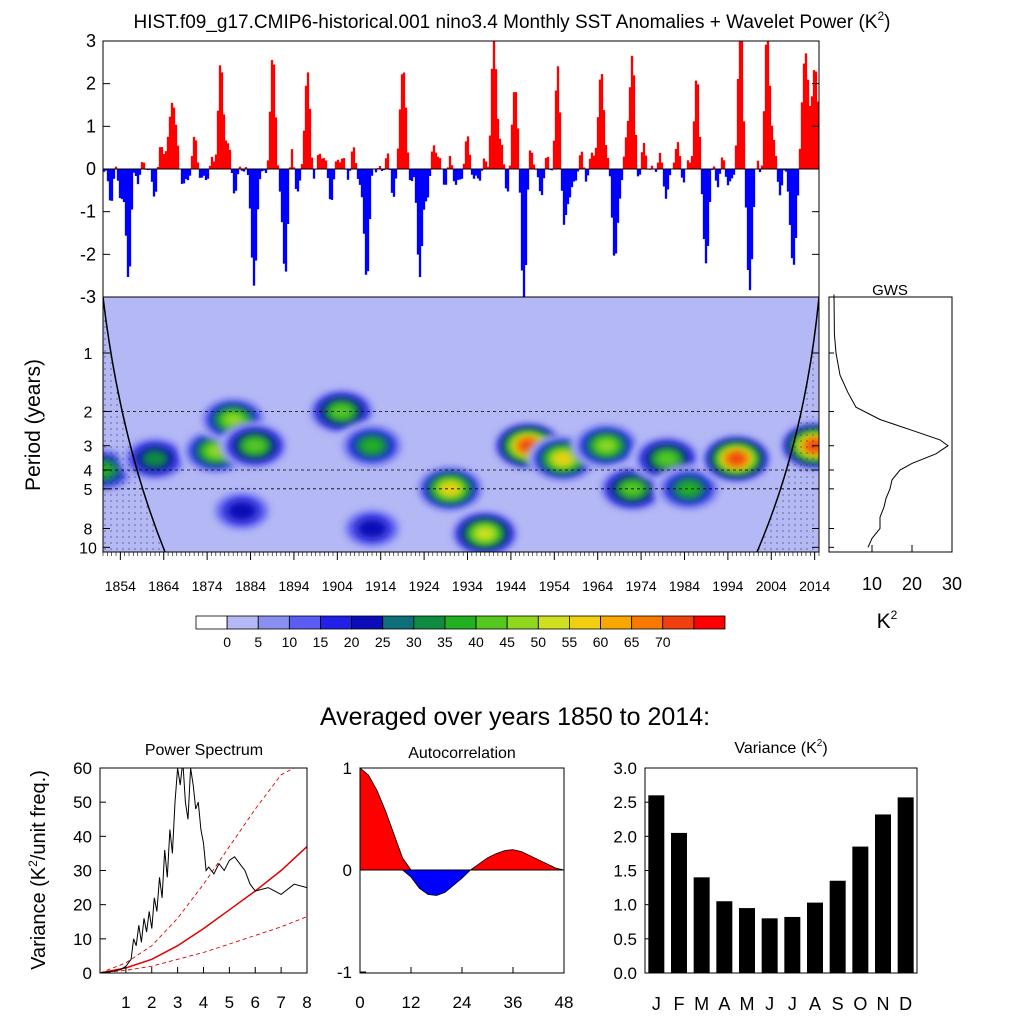  Describe the element at coordinates (625, 905) in the screenshot. I see `var-y-tick-label: 1.0` at that location.